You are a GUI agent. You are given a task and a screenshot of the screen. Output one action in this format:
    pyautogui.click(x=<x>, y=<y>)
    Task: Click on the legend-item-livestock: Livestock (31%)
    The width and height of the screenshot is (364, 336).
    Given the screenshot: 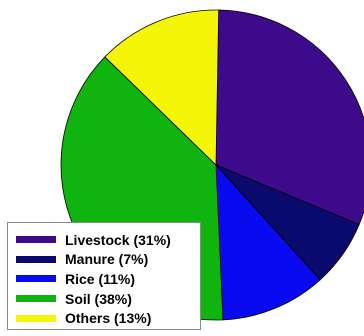 What is the action you would take?
    pyautogui.click(x=108, y=240)
    